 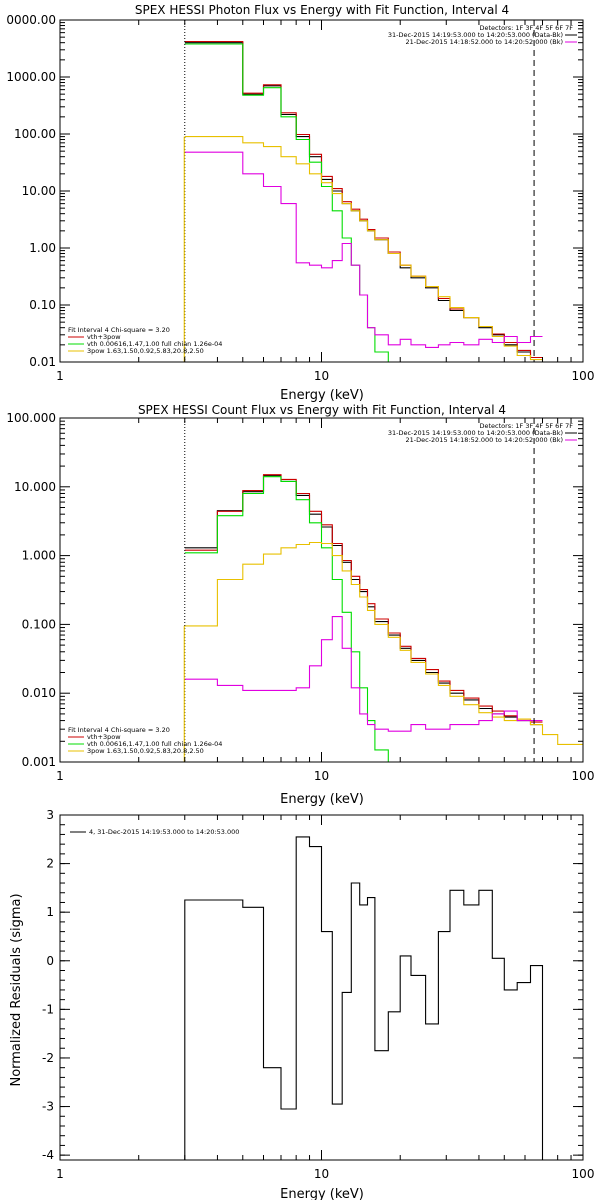 I want to click on residual-y-tick-label: -1, so click(x=48, y=1009).